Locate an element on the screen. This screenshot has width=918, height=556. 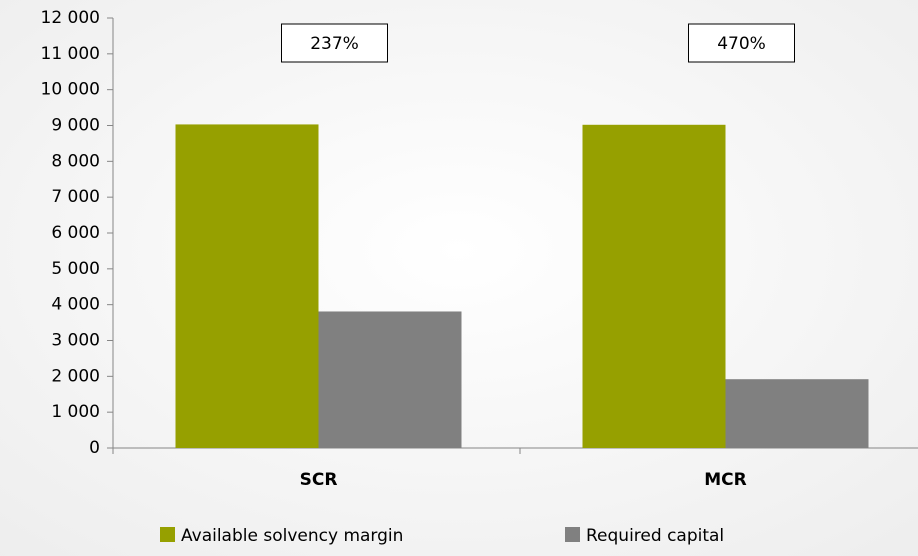
annotation: 470% is located at coordinates (741, 44).